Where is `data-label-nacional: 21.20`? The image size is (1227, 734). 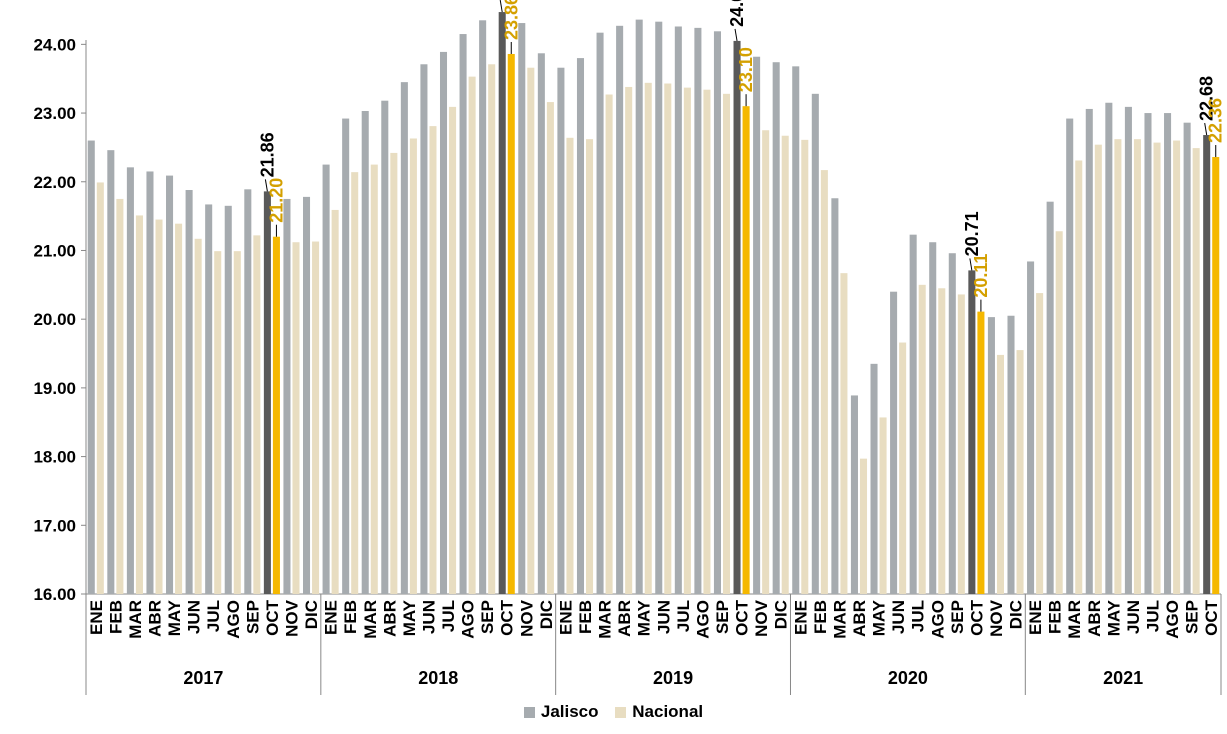 data-label-nacional: 21.20 is located at coordinates (276, 200).